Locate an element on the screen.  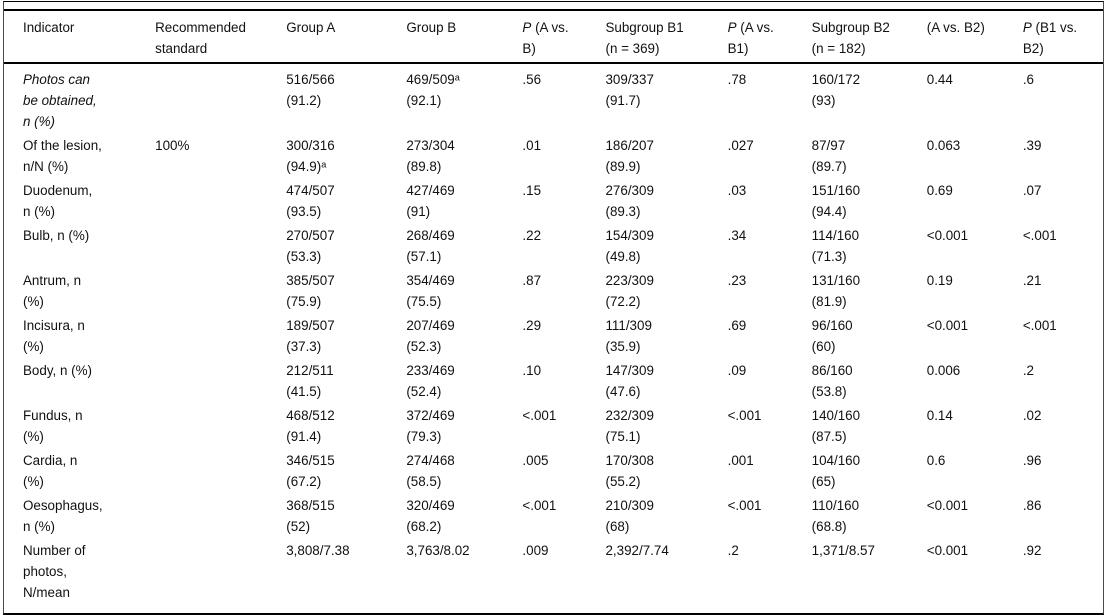
cell-p-a-vs-b: .29 is located at coordinates (532, 325).